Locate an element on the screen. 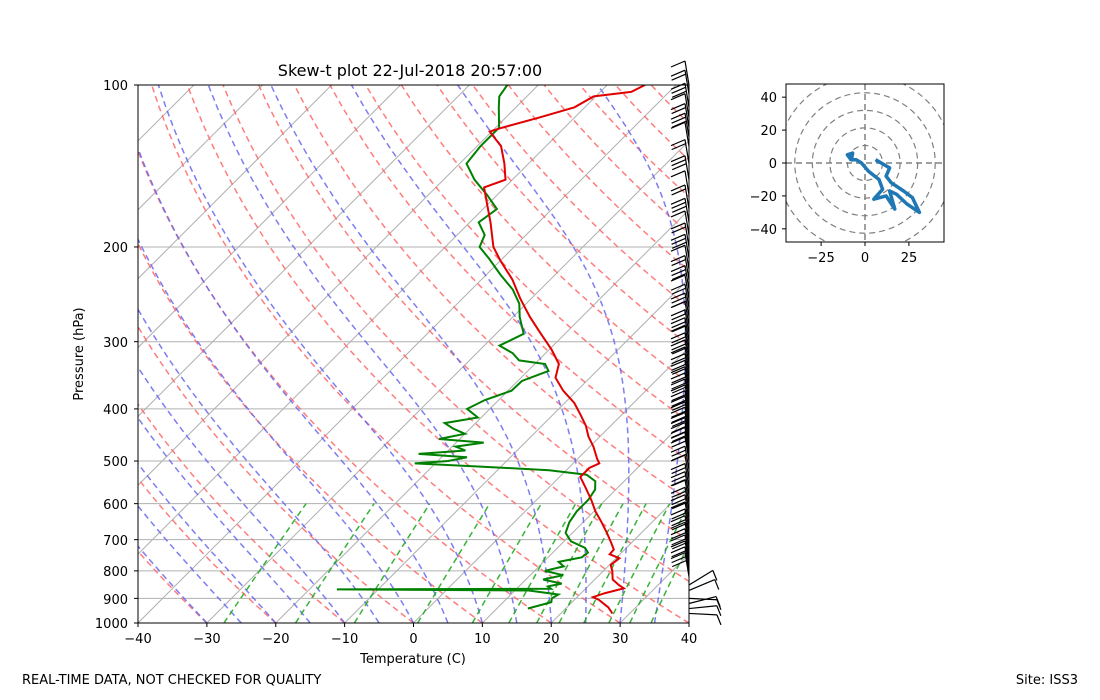 The width and height of the screenshot is (1100, 700). y-tick-label: 600 is located at coordinates (115, 505).